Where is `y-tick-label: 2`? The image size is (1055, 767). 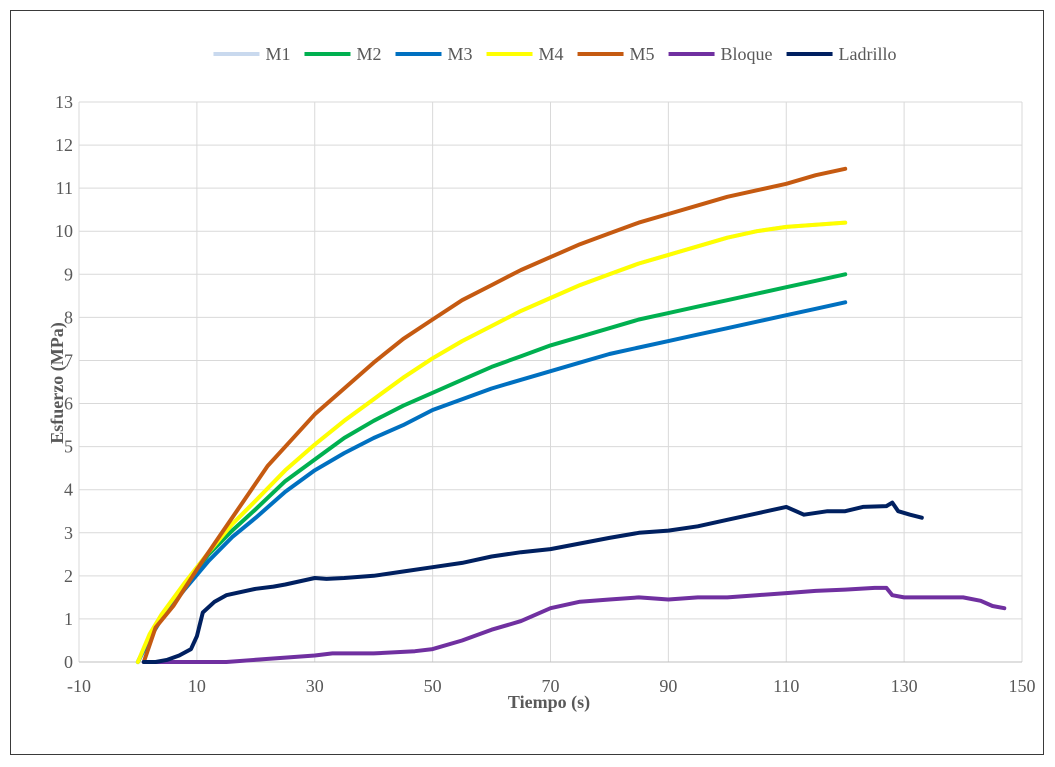
y-tick-label: 2 is located at coordinates (68, 576).